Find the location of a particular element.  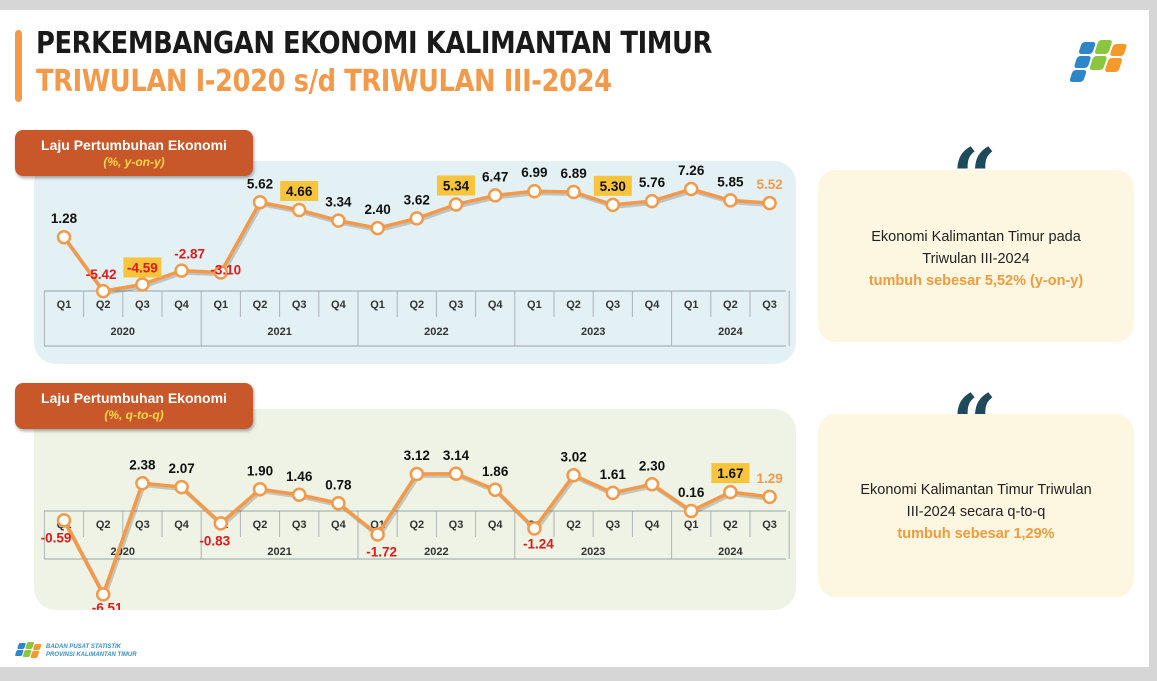

data-label: 0.16 is located at coordinates (691, 492).